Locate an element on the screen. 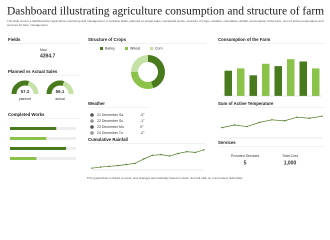 This screenshot has width=330, height=240. work-track is located at coordinates (43, 158).